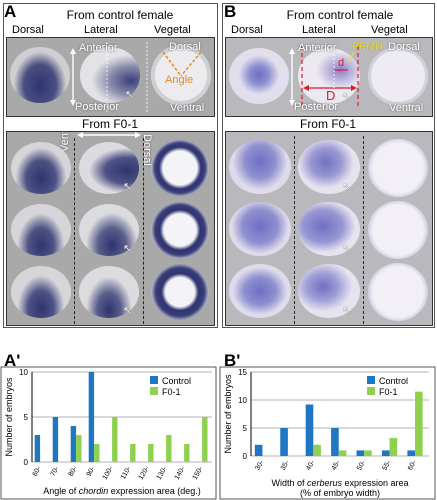 The width and height of the screenshot is (437, 500). I want to click on panel-b-d-big: D, so click(331, 95).